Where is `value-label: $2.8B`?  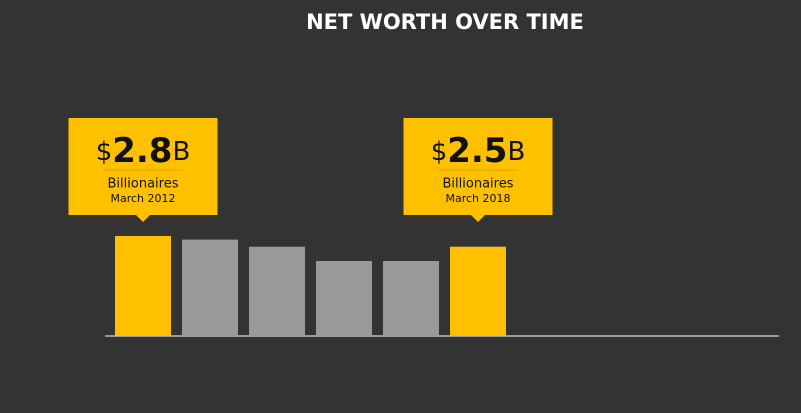 value-label: $2.8B is located at coordinates (143, 151).